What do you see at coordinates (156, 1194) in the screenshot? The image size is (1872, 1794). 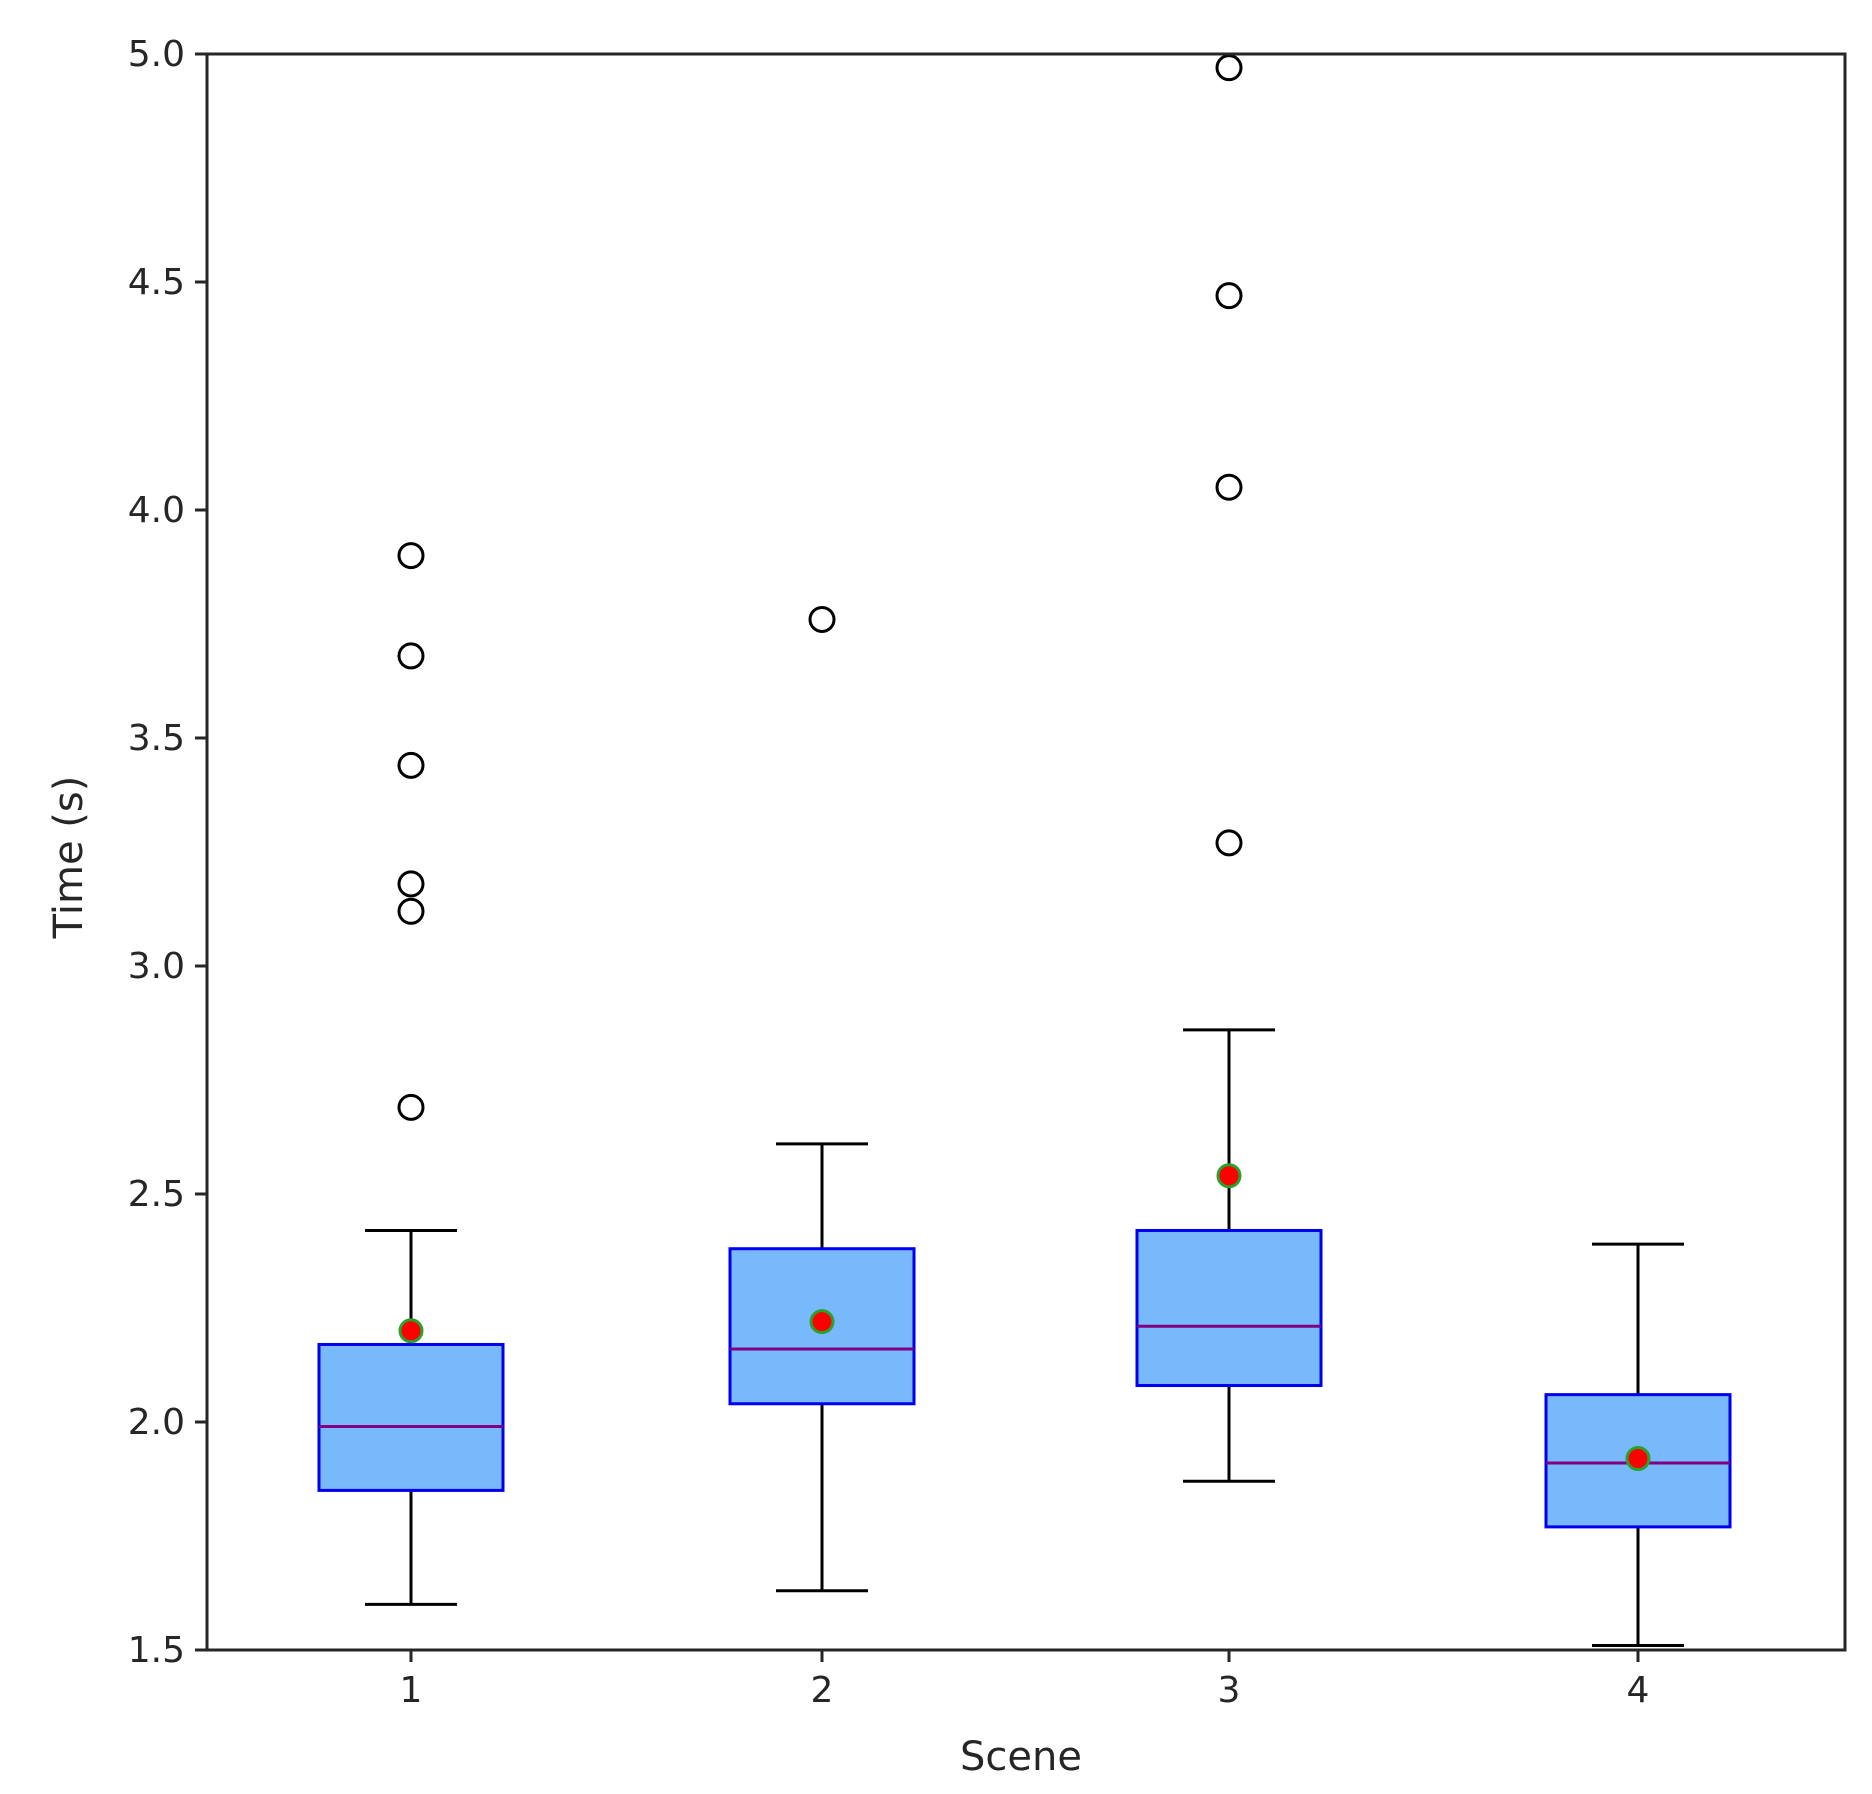 I see `y-tick-label: 2.5` at bounding box center [156, 1194].